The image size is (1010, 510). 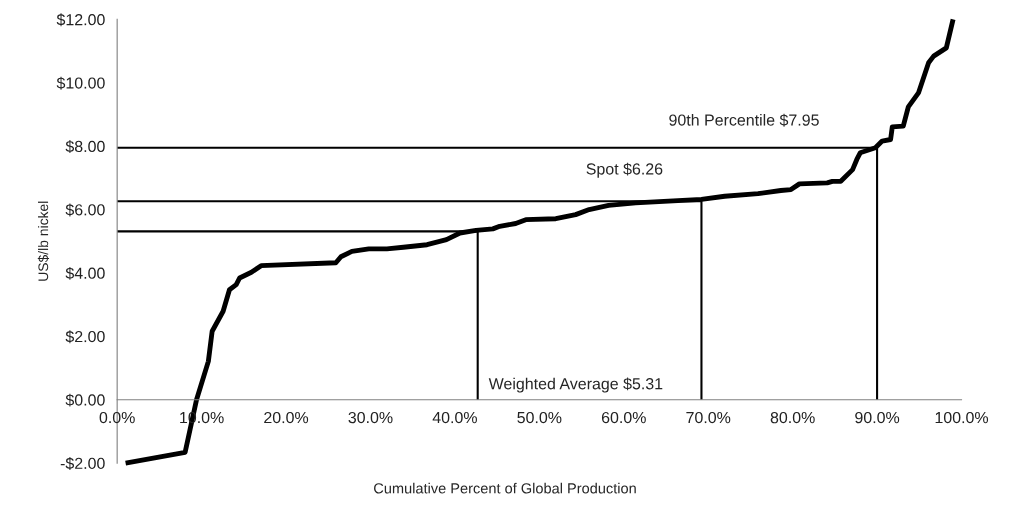 I want to click on y-tick-label: $2.00, so click(x=85, y=337).